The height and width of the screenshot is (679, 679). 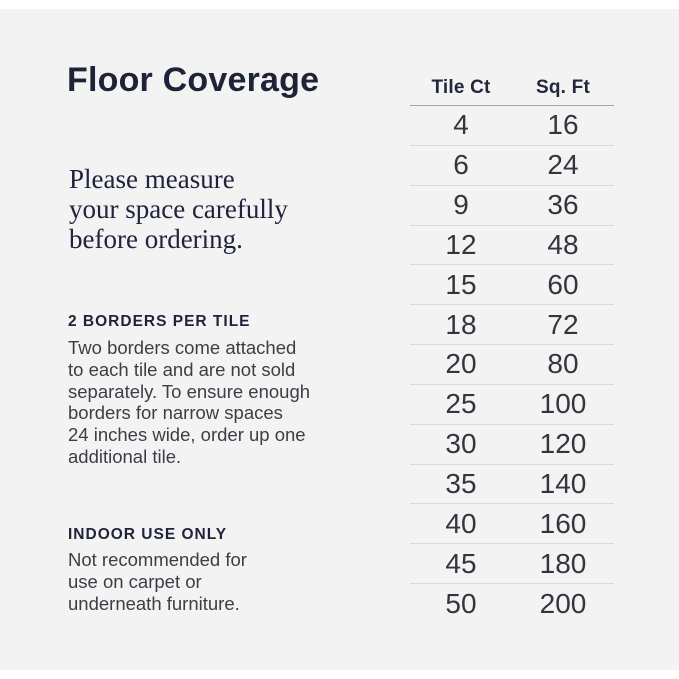 What do you see at coordinates (563, 364) in the screenshot?
I see `sqft-cell: 80` at bounding box center [563, 364].